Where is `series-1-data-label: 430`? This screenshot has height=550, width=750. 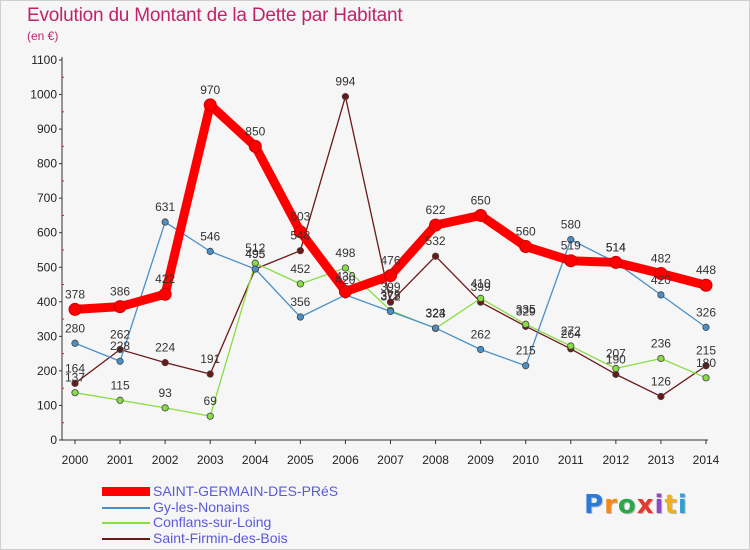
series-1-data-label: 430 is located at coordinates (345, 276).